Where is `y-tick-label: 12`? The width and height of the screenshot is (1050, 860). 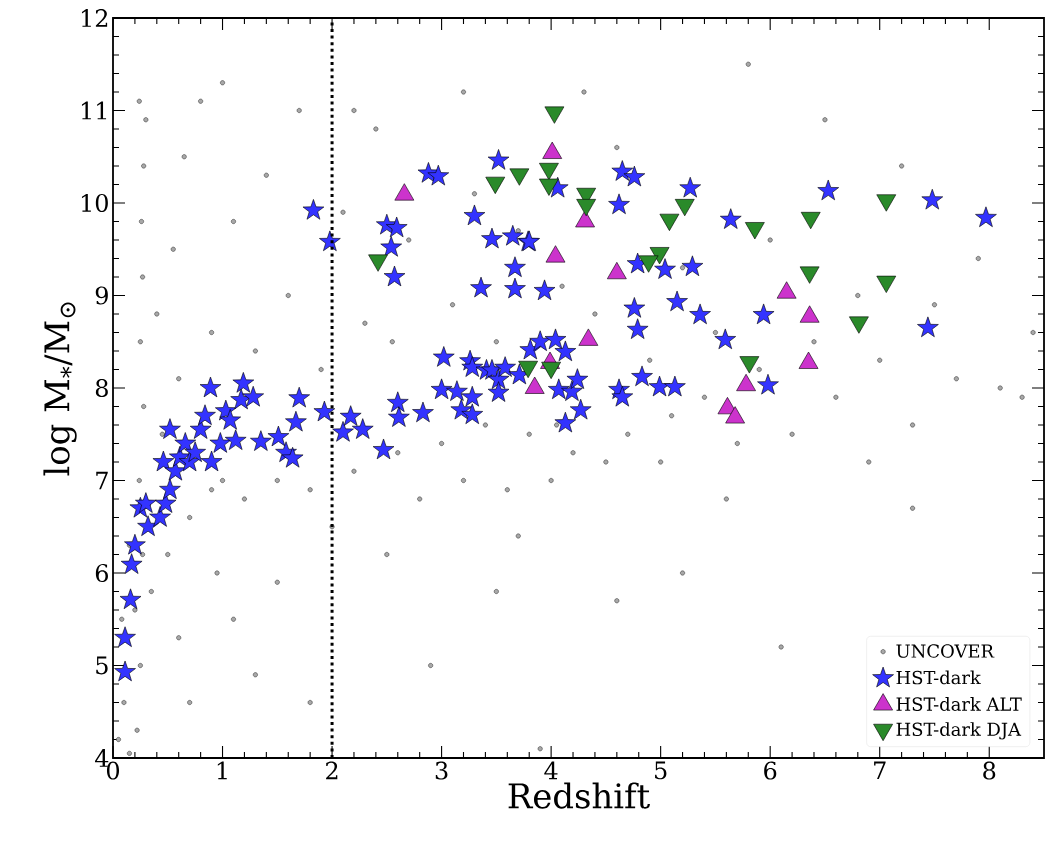 y-tick-label: 12 is located at coordinates (94, 18).